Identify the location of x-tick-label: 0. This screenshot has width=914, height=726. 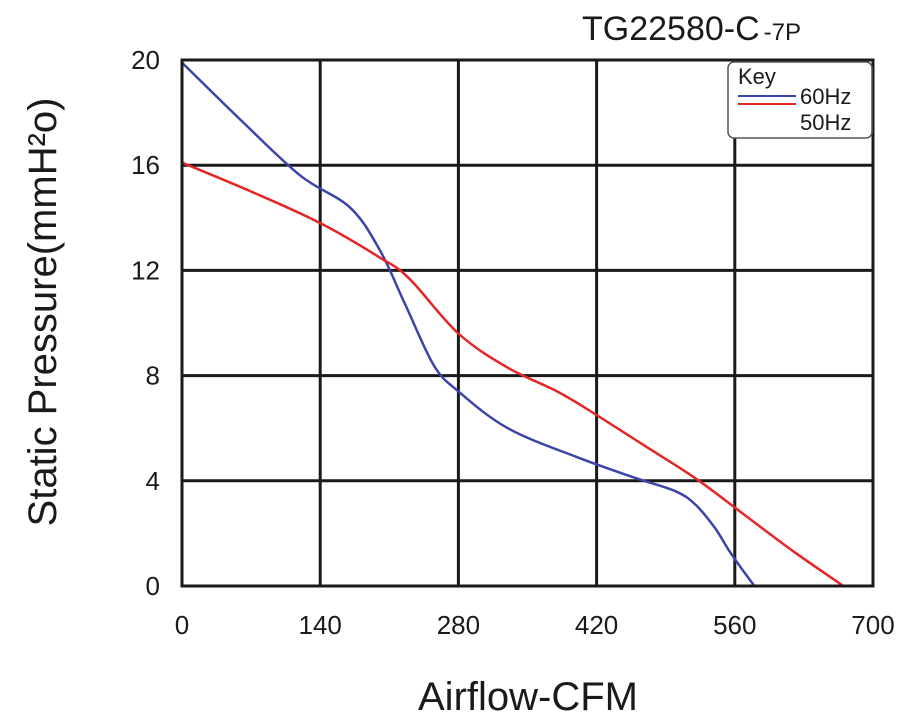
(182, 625).